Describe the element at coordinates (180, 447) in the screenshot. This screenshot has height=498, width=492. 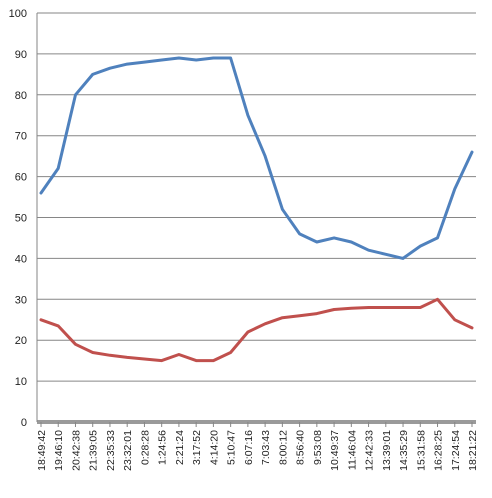
I see `x-tick-label: 2:21:24` at that location.